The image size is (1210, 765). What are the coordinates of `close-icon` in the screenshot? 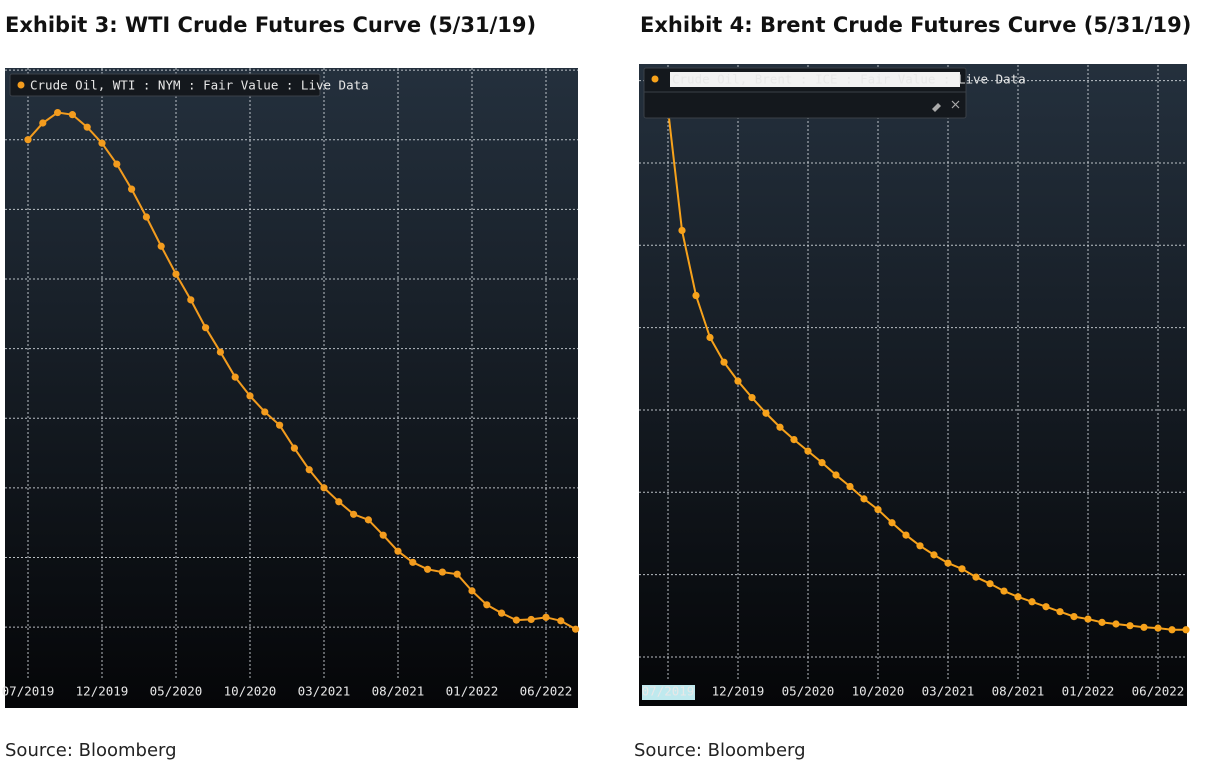 It's located at (955, 104).